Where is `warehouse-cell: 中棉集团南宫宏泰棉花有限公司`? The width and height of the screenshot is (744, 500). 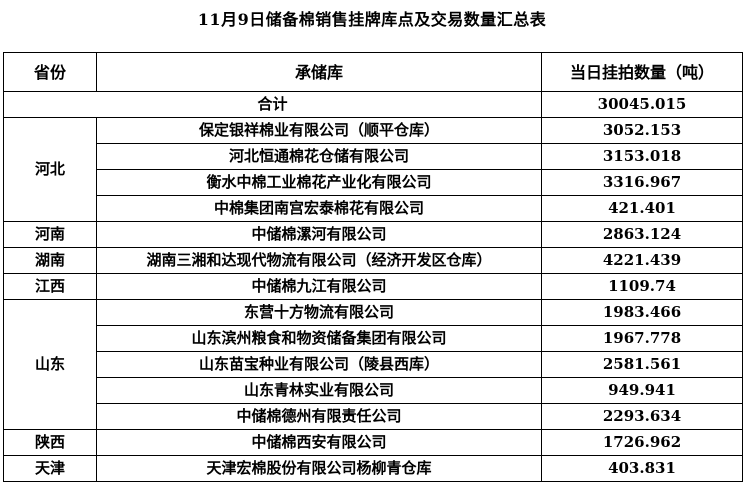 warehouse-cell: 中棉集团南宫宏泰棉花有限公司 is located at coordinates (319, 208).